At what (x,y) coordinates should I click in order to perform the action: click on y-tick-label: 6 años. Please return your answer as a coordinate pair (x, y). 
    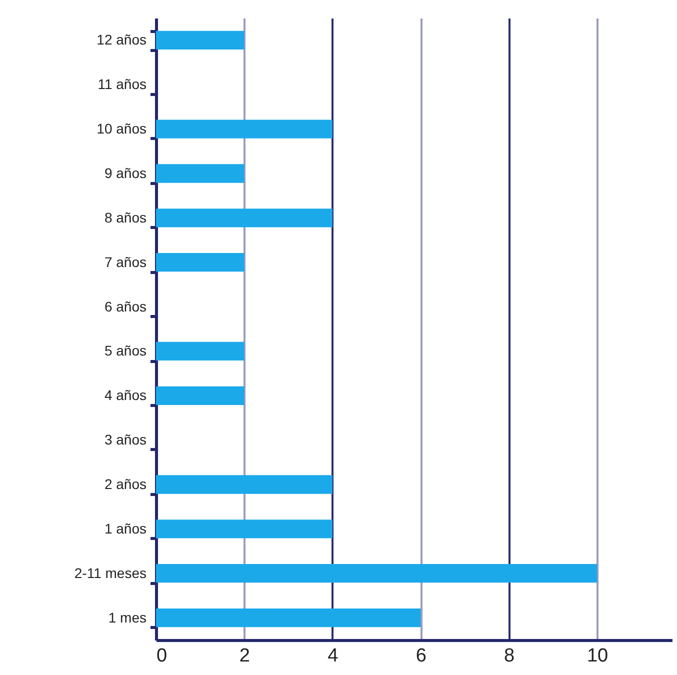
    Looking at the image, I should click on (125, 306).